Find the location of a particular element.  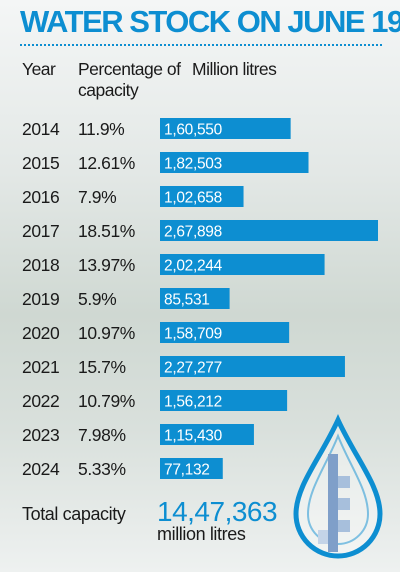

value-label: 1,02,658 is located at coordinates (193, 198).